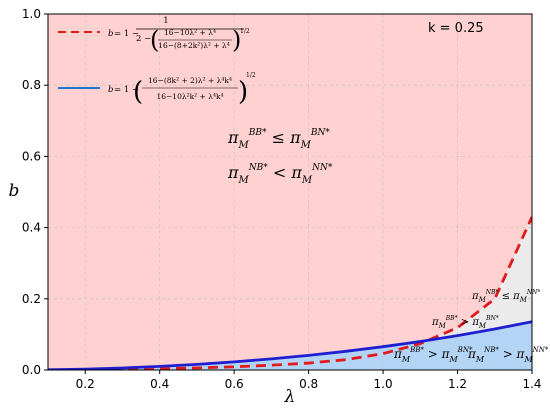 The image size is (550, 412). Describe the element at coordinates (85, 384) in the screenshot. I see `x-tick-label: 0.2` at that location.